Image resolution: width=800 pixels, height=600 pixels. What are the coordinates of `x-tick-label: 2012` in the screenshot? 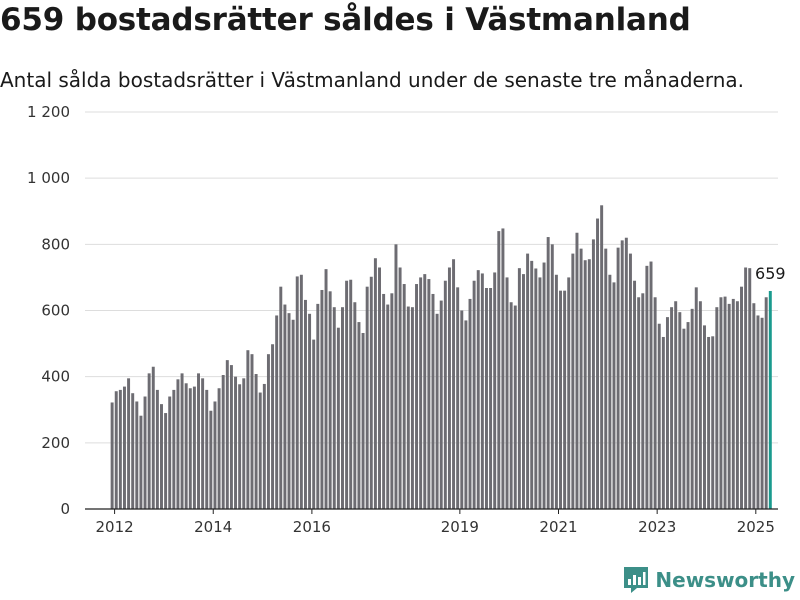 It's located at (115, 527).